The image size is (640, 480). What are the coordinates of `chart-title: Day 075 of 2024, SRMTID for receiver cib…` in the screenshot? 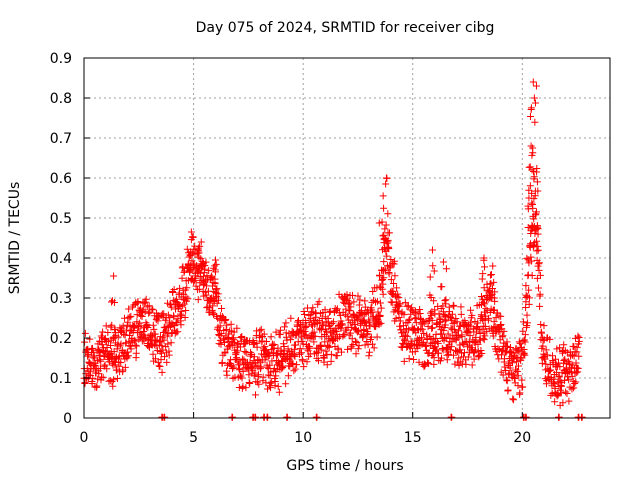 It's located at (345, 28).